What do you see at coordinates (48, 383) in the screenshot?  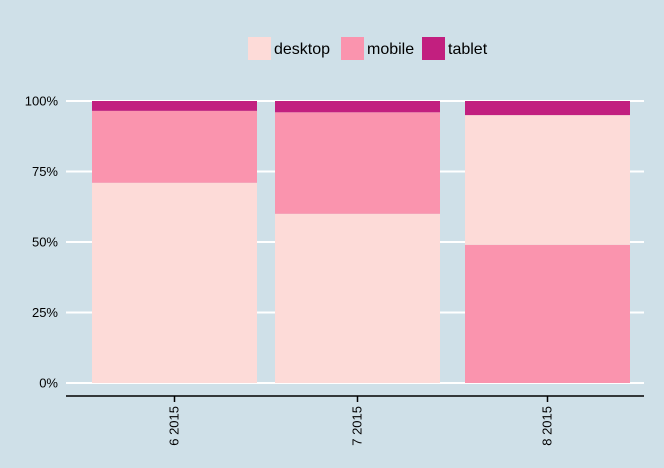 I see `y-tick-label: 0%` at bounding box center [48, 383].